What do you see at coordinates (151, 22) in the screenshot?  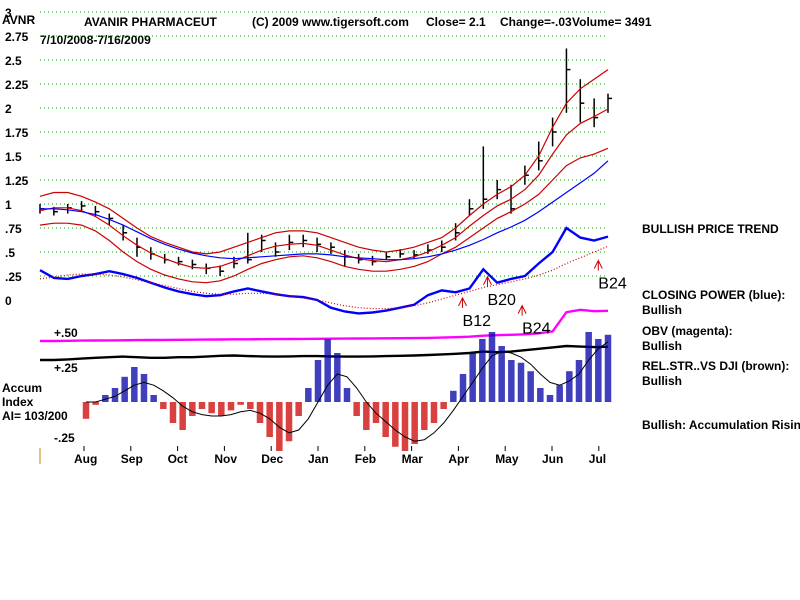 I see `chart-company: AVANIR PHARMACEUT` at bounding box center [151, 22].